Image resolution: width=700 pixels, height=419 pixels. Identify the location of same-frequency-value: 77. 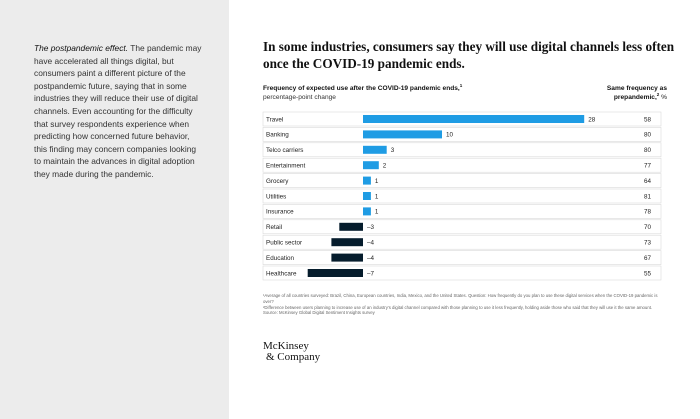
(648, 166).